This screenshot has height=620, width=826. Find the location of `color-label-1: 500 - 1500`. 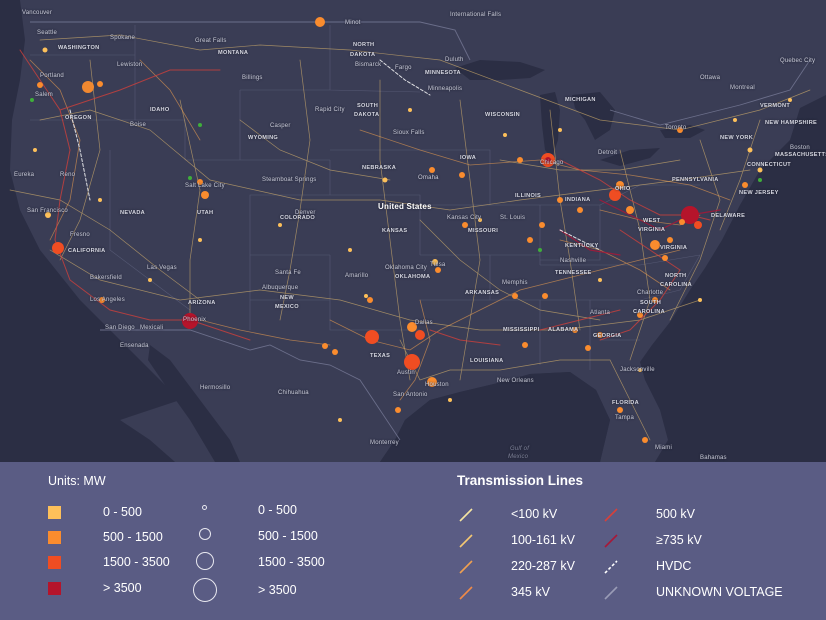

color-label-1: 500 - 1500 is located at coordinates (133, 537).